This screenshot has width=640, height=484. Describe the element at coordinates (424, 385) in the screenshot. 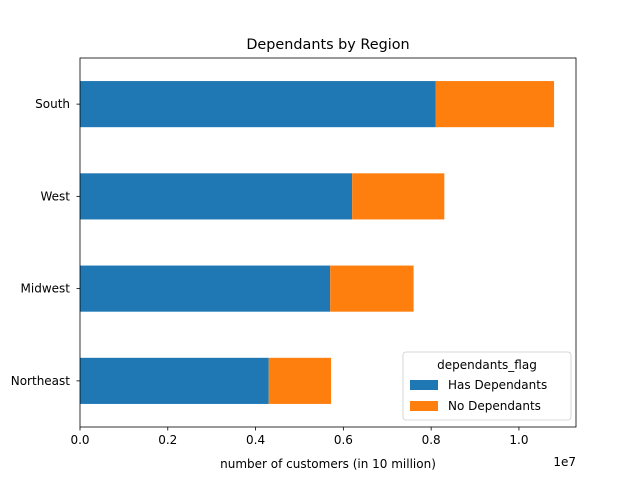

I see `legend-swatch-has-dependants` at that location.